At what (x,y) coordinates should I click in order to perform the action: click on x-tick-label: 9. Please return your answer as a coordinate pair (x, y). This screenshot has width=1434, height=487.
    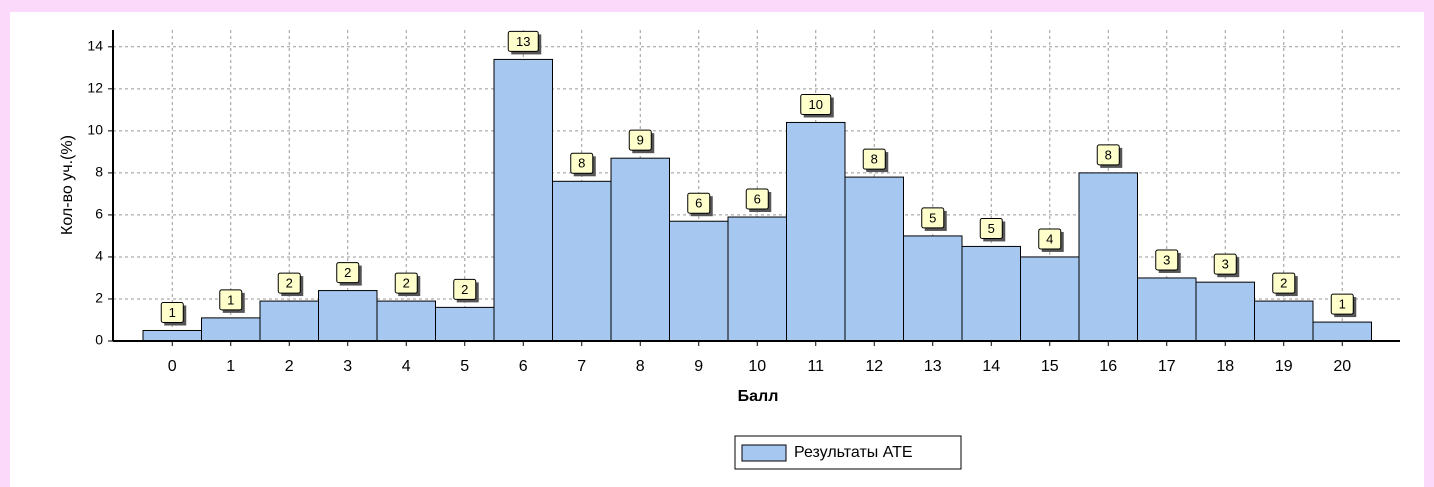
    Looking at the image, I should click on (698, 366).